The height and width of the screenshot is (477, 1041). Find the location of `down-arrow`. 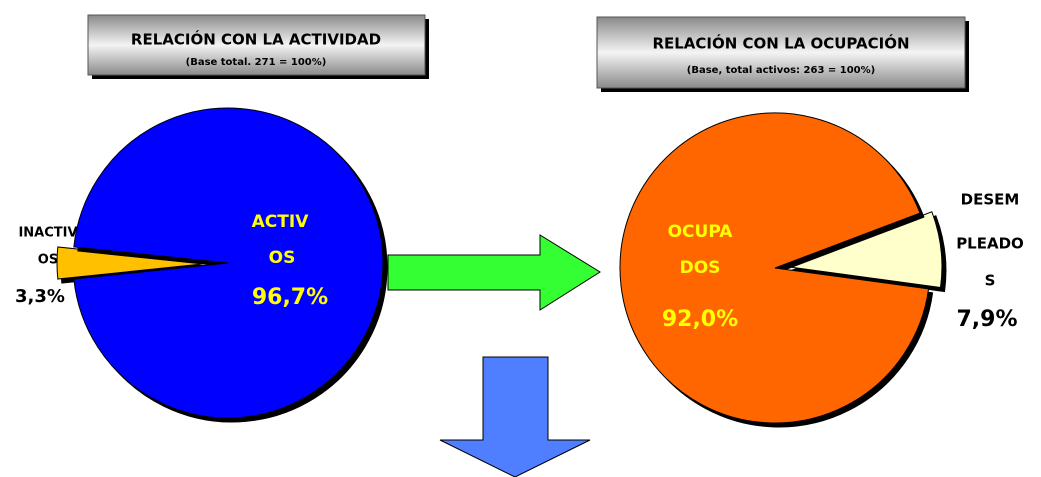

down-arrow is located at coordinates (515, 416).